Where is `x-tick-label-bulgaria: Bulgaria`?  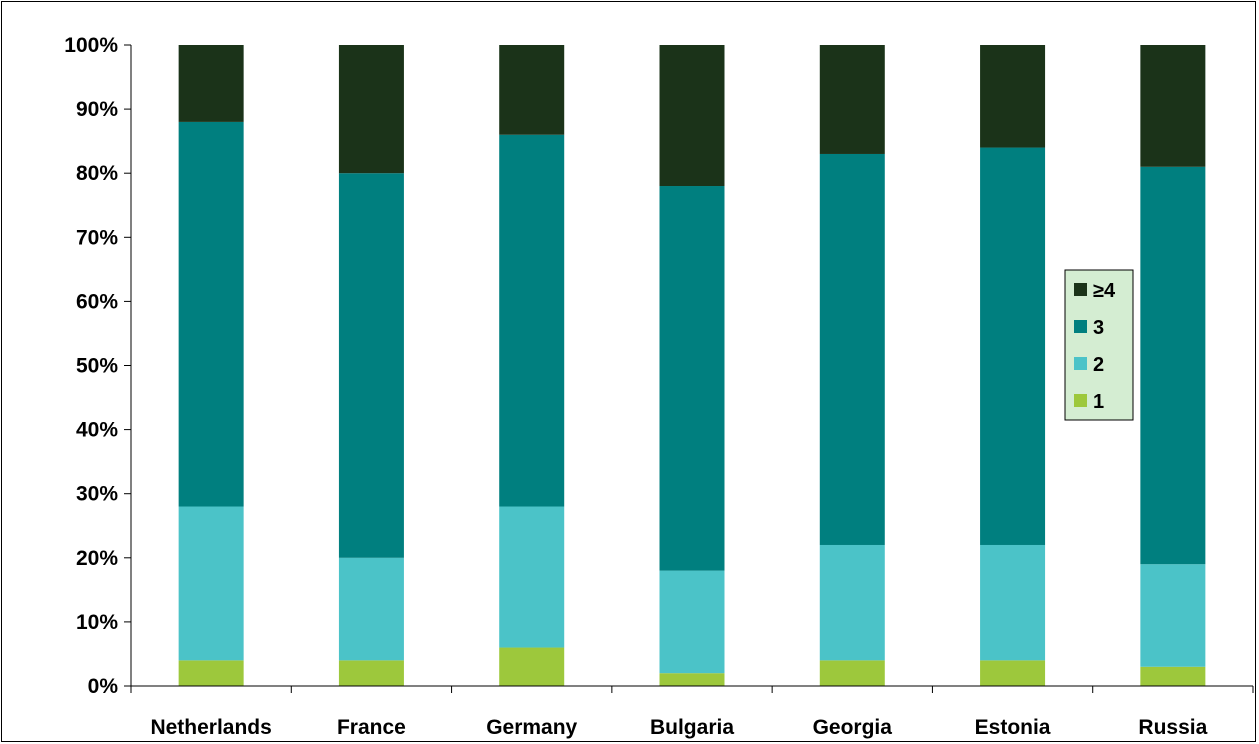
x-tick-label-bulgaria: Bulgaria is located at coordinates (692, 727).